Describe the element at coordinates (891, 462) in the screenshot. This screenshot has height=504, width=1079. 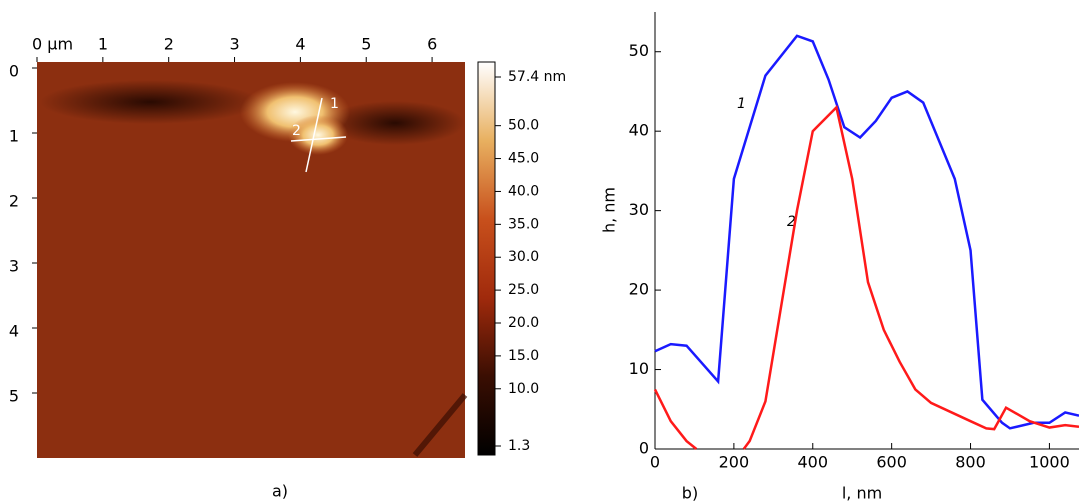
I see `x-tick-label: 600` at that location.